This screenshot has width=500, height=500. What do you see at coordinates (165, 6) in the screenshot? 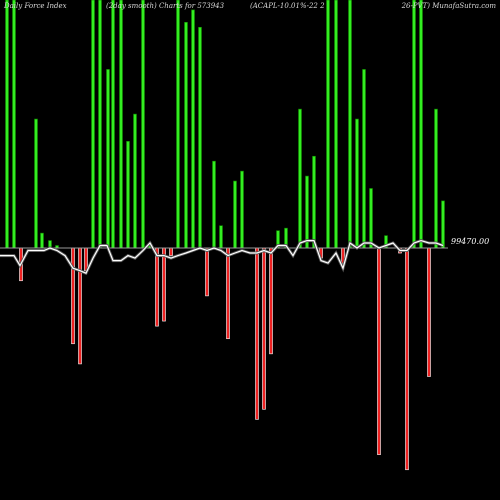
I see `chart-subtitle: (2day smooth) Charts for 573943` at bounding box center [165, 6].